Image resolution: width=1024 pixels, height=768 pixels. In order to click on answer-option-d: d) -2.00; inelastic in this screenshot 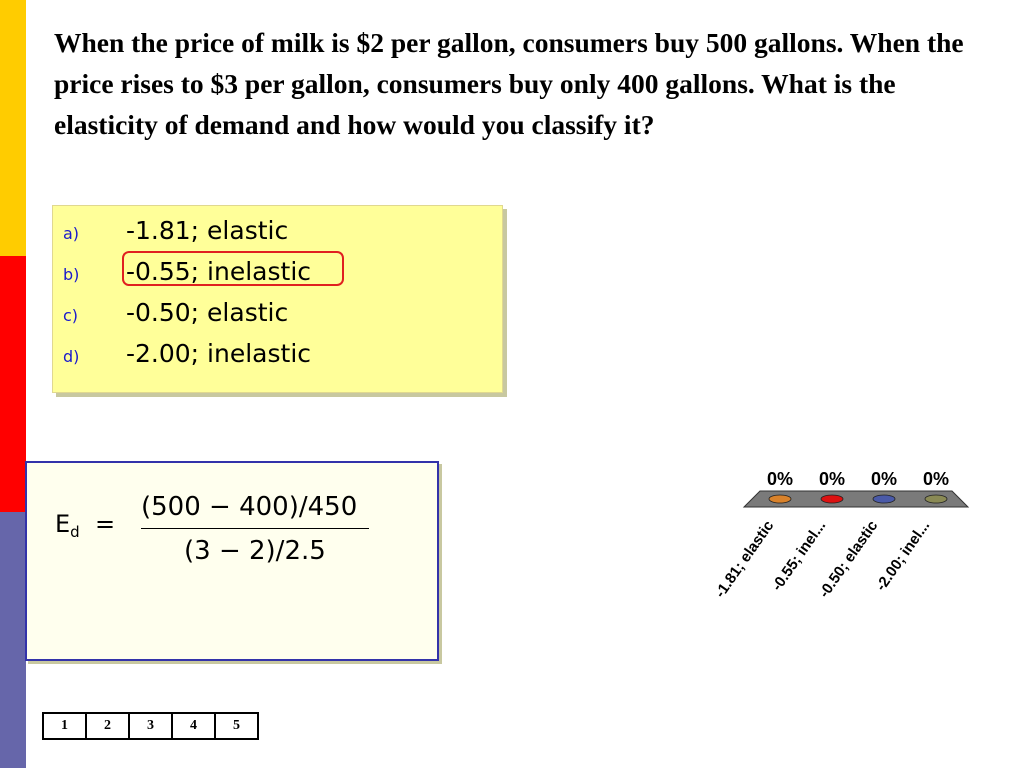, I will do `click(277, 355)`.